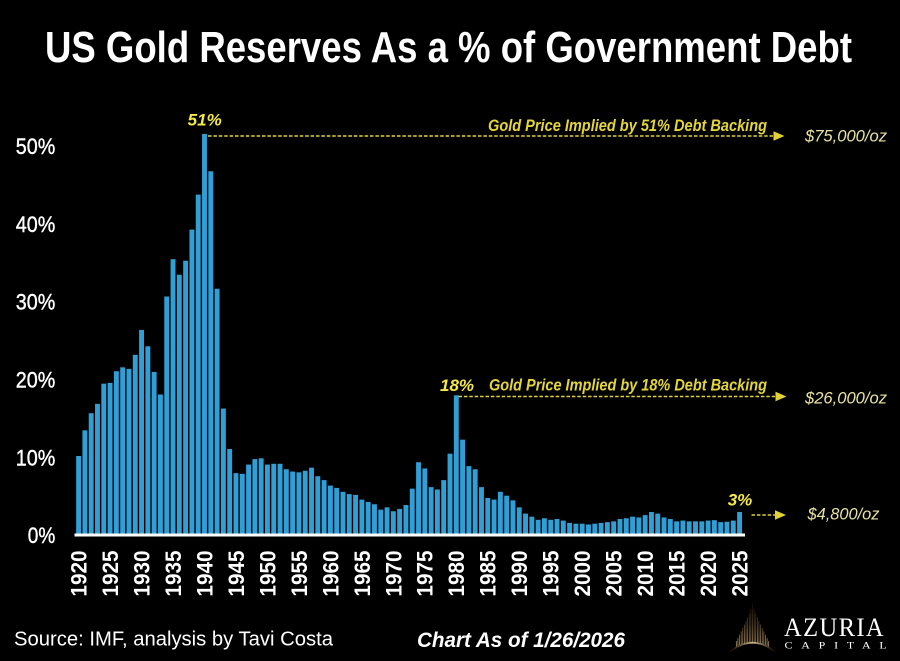 The height and width of the screenshot is (661, 900). I want to click on svg-text: 1970, so click(393, 574).